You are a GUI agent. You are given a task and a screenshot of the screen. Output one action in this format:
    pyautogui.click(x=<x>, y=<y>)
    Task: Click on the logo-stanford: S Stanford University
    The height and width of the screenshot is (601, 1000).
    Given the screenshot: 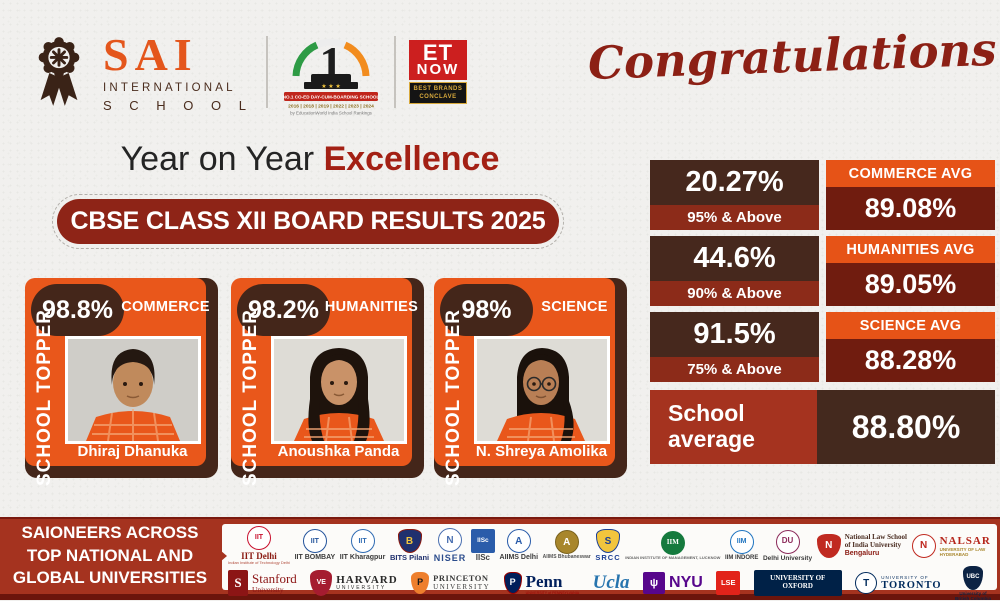 What is the action you would take?
    pyautogui.click(x=262, y=583)
    